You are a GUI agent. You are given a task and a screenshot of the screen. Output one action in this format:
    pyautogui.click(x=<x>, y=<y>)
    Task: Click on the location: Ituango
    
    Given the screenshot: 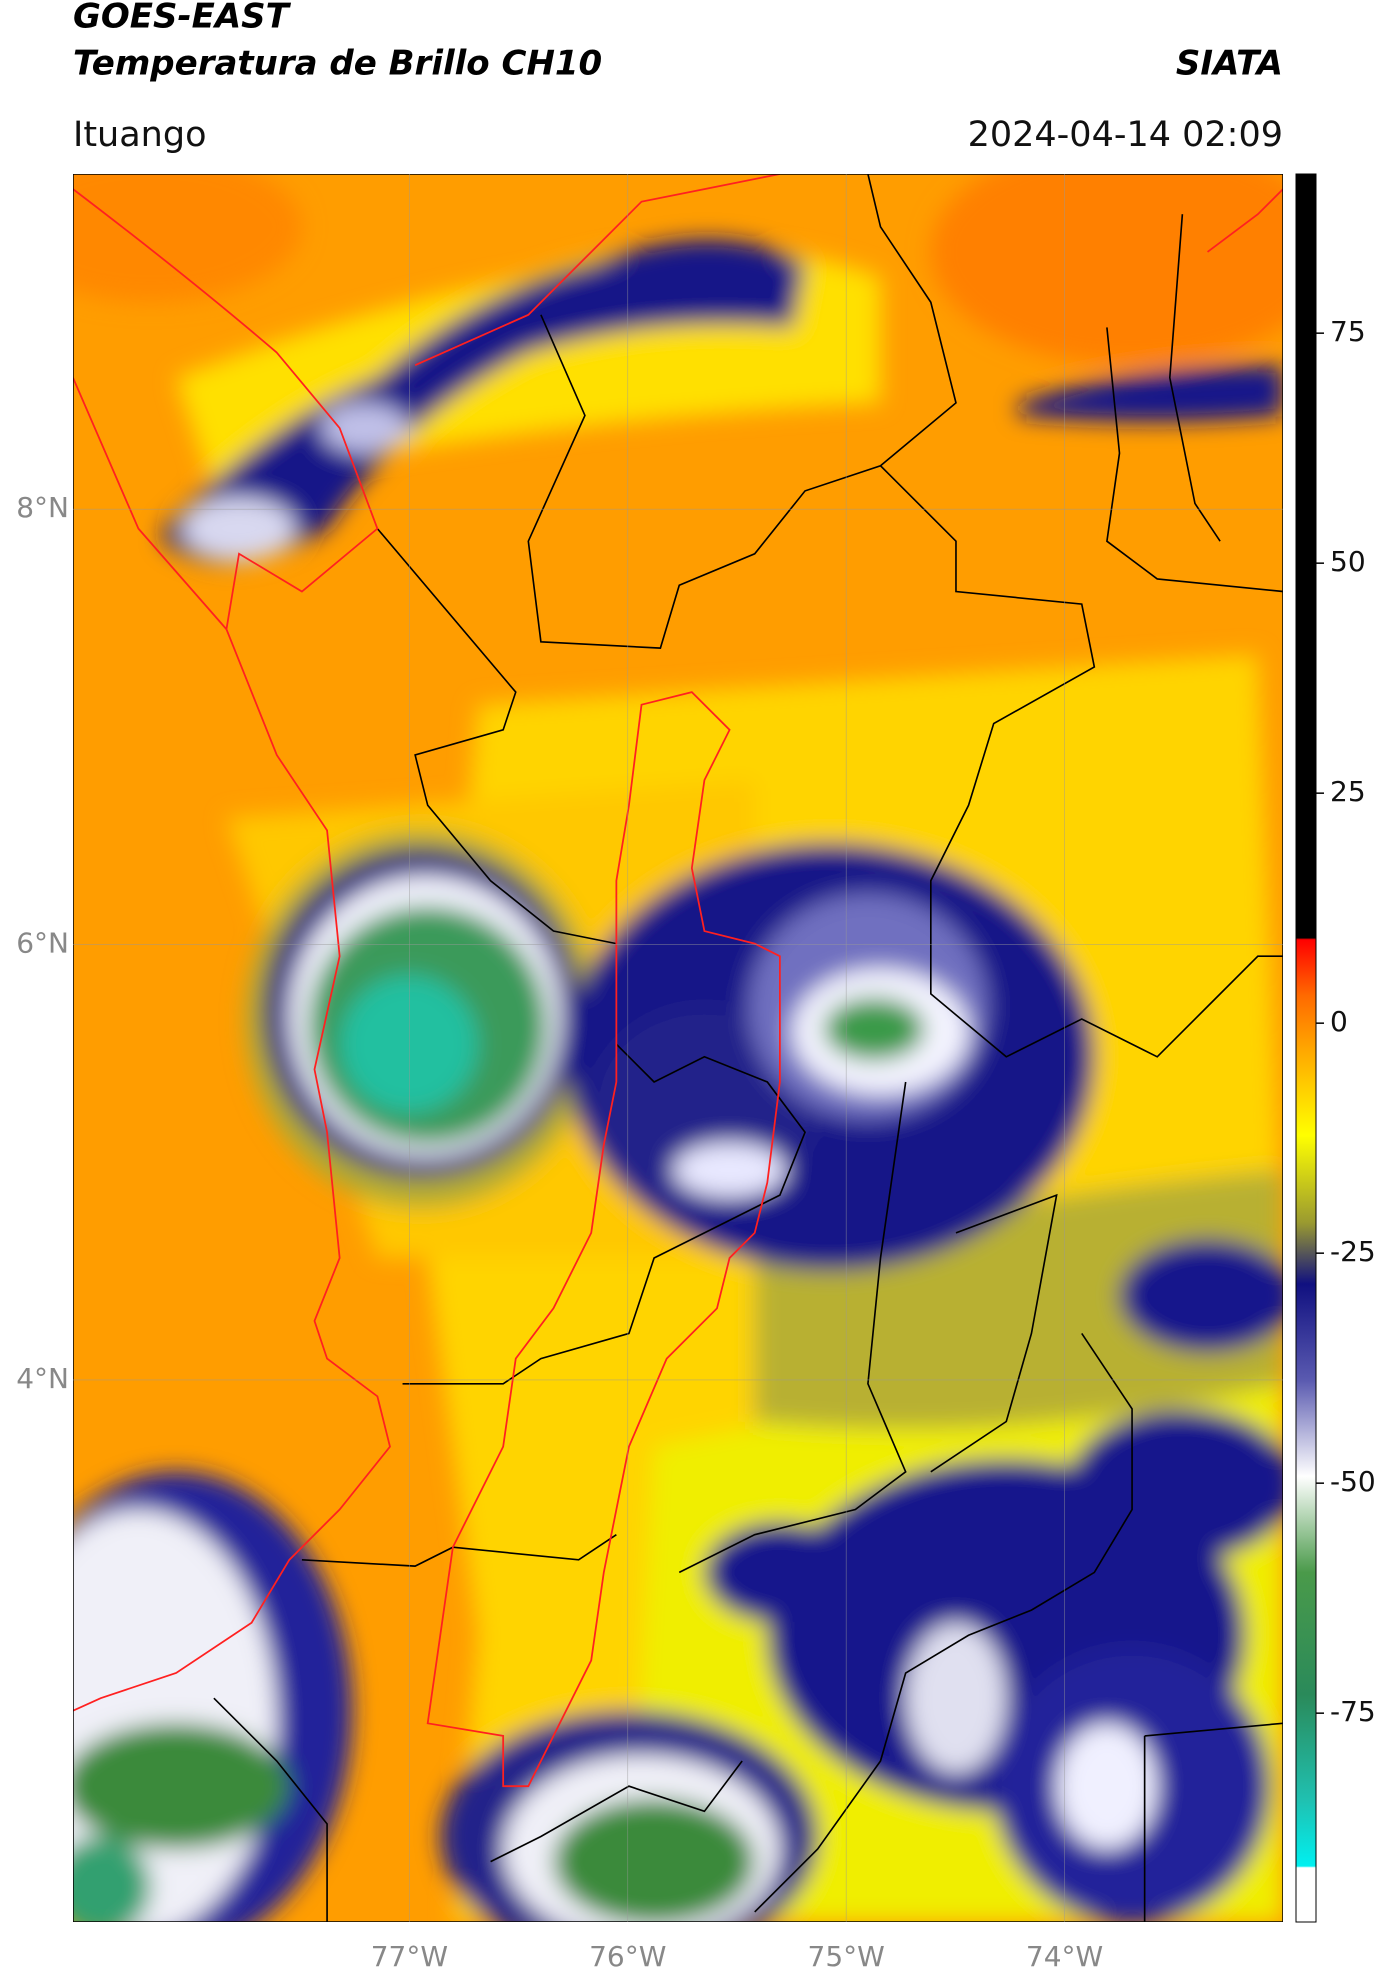 What is the action you would take?
    pyautogui.click(x=140, y=135)
    